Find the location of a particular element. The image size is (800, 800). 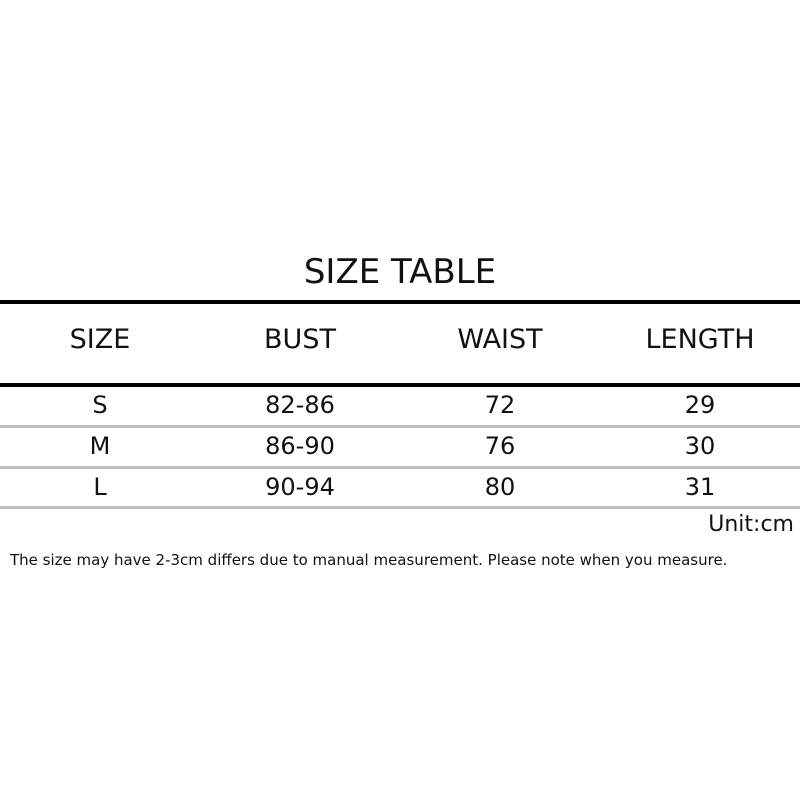

cell-bust: 90-94 is located at coordinates (300, 487).